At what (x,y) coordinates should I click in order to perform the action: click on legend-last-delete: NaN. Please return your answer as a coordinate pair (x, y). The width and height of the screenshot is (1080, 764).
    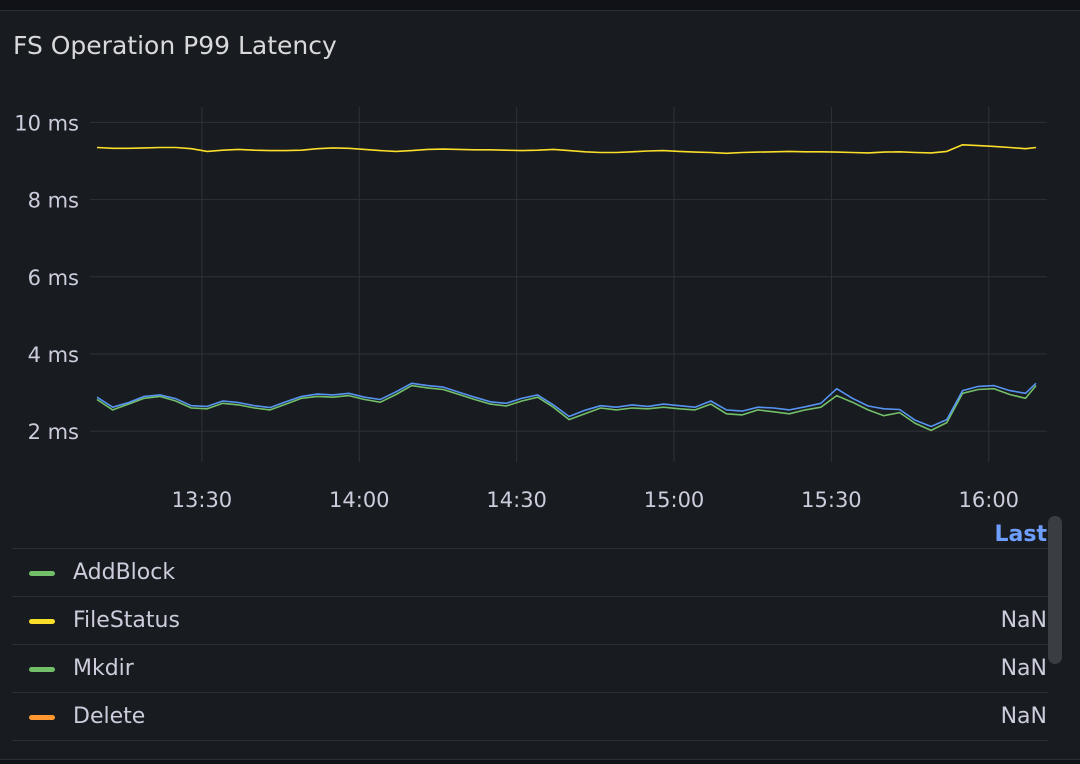
    Looking at the image, I should click on (1023, 716).